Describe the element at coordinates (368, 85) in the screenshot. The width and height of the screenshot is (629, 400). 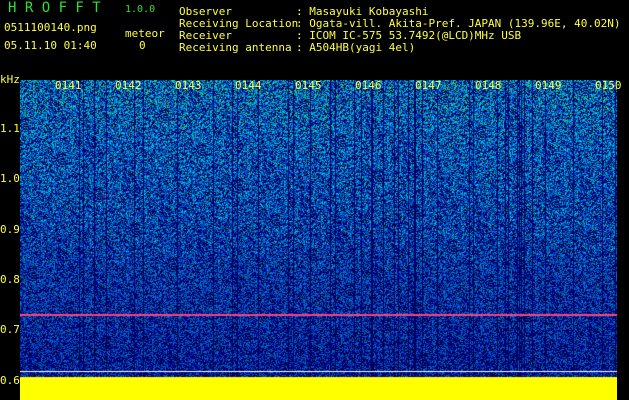
I see `time-label: 0146` at that location.